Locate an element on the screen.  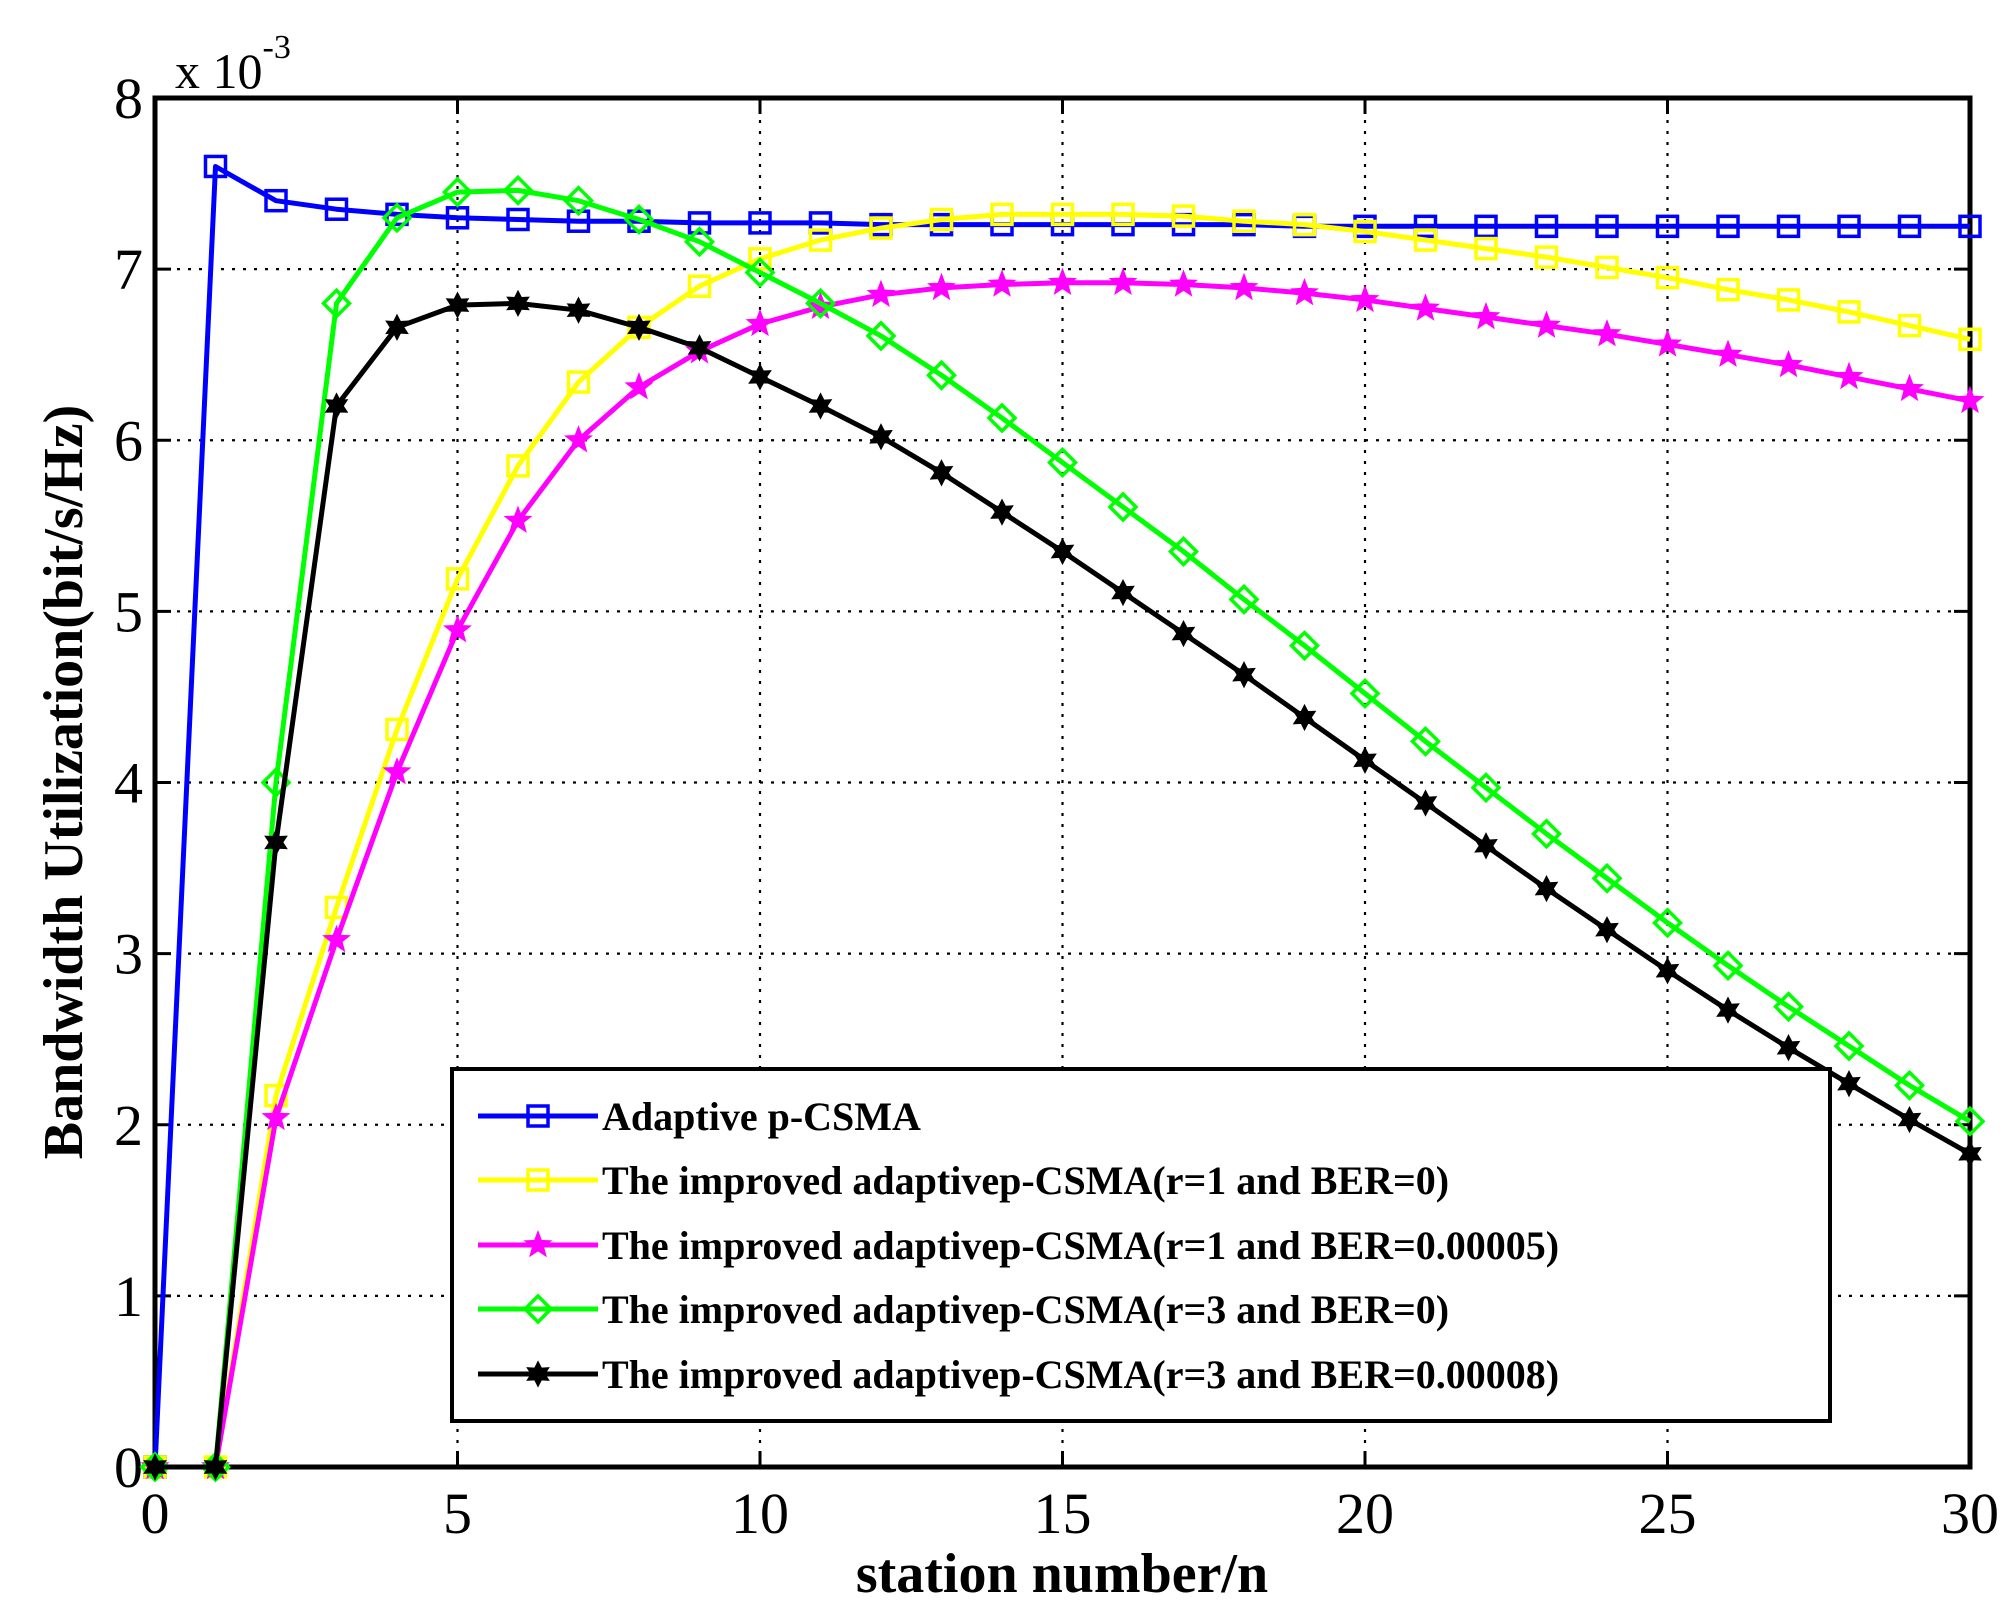
x-tick-label: 30 is located at coordinates (1970, 1513).